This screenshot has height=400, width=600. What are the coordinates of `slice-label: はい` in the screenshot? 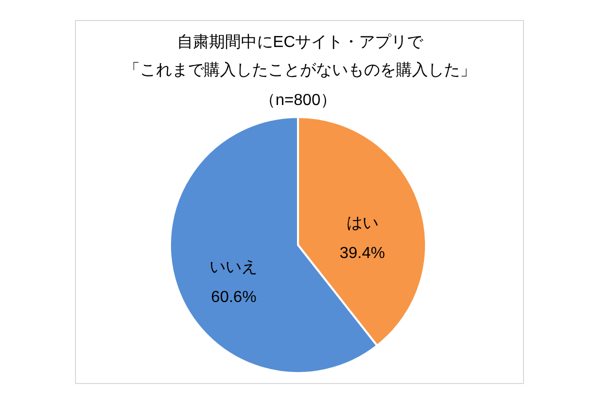 It's located at (362, 223).